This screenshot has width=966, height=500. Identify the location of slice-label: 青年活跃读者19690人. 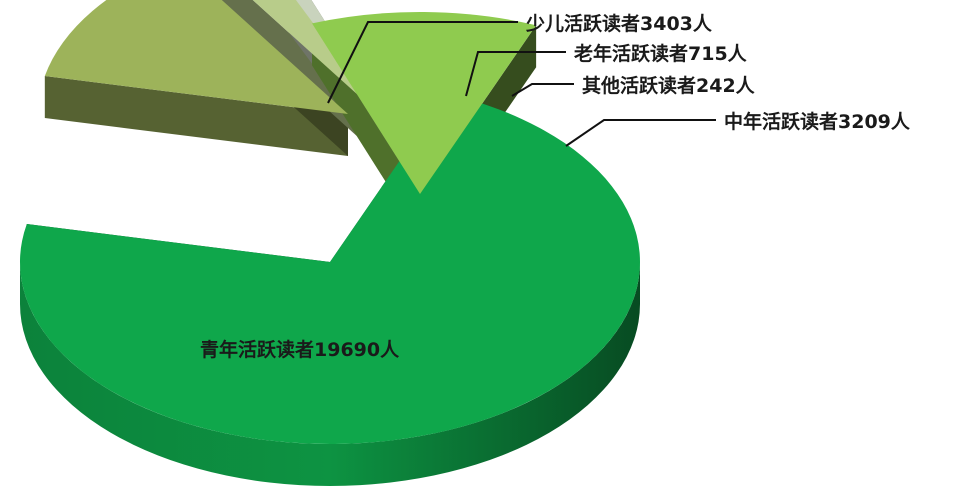
(300, 349).